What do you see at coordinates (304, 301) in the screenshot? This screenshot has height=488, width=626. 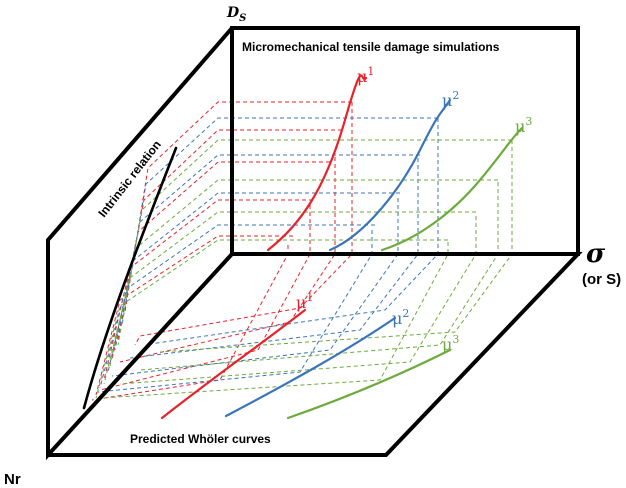 I see `mu1-bottom-label: μ1` at bounding box center [304, 301].